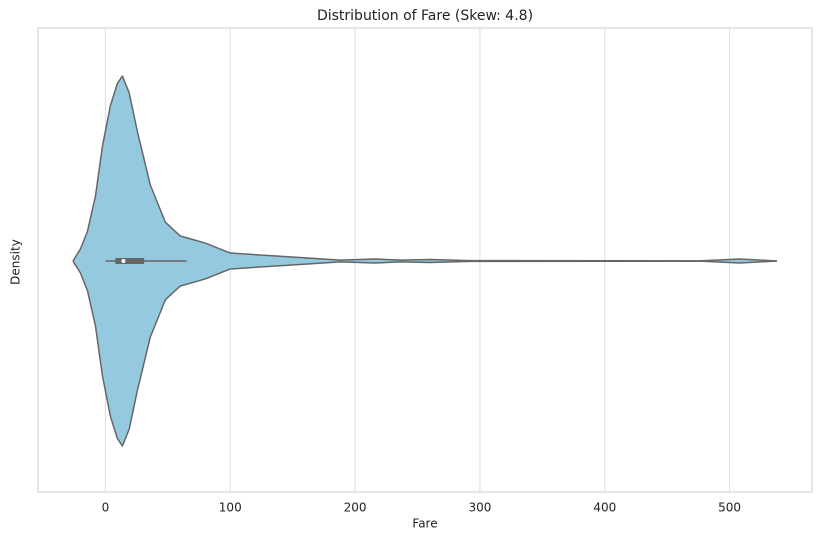 The image size is (822, 545). Describe the element at coordinates (729, 508) in the screenshot. I see `x-tick-label: 500` at that location.